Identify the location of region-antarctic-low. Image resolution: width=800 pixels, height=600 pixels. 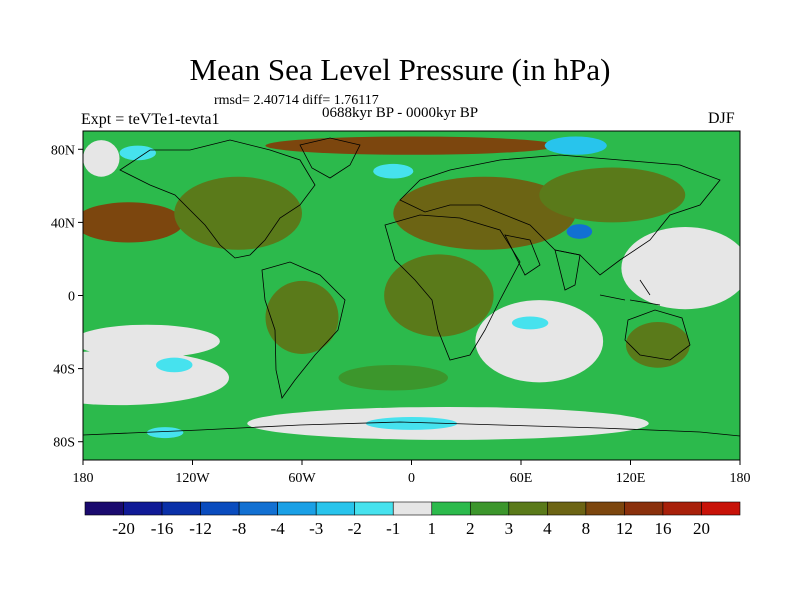
(411, 423).